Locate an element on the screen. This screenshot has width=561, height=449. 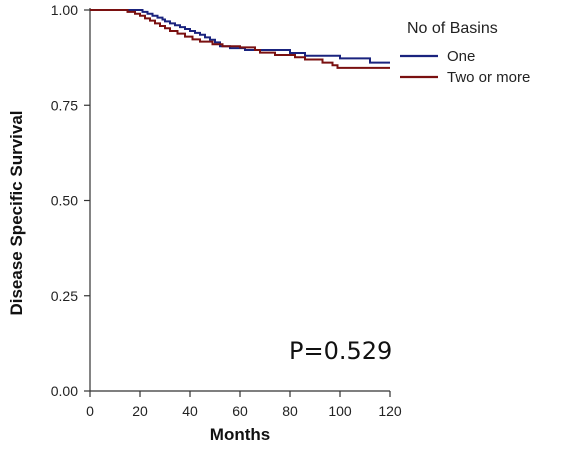
y-axis-title: Disease Specific Survival is located at coordinates (16, 212).